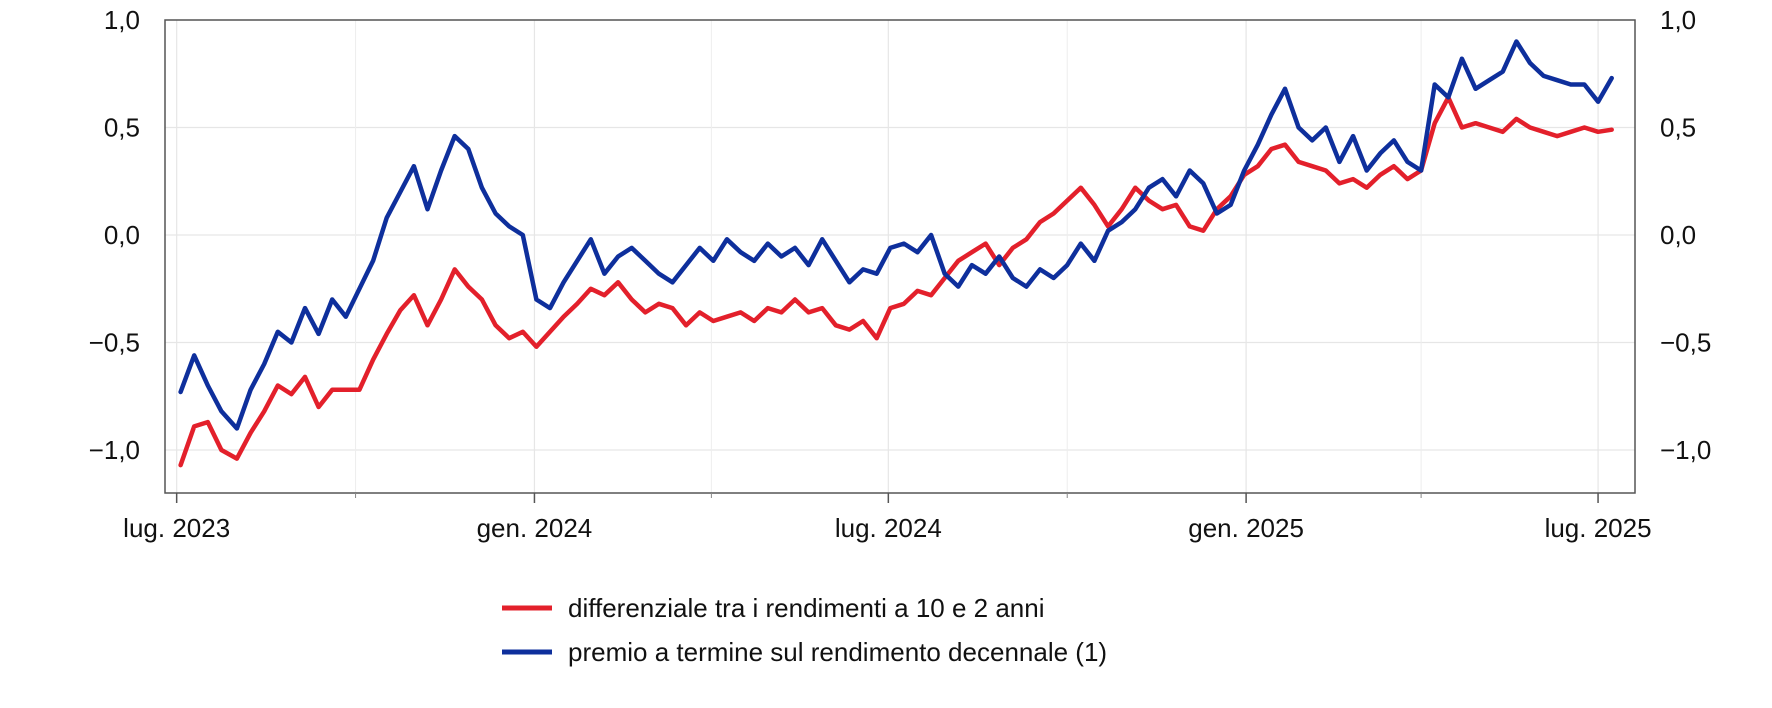 Image resolution: width=1772 pixels, height=708 pixels. I want to click on y-tick-label-left: −0,5, so click(114, 343).